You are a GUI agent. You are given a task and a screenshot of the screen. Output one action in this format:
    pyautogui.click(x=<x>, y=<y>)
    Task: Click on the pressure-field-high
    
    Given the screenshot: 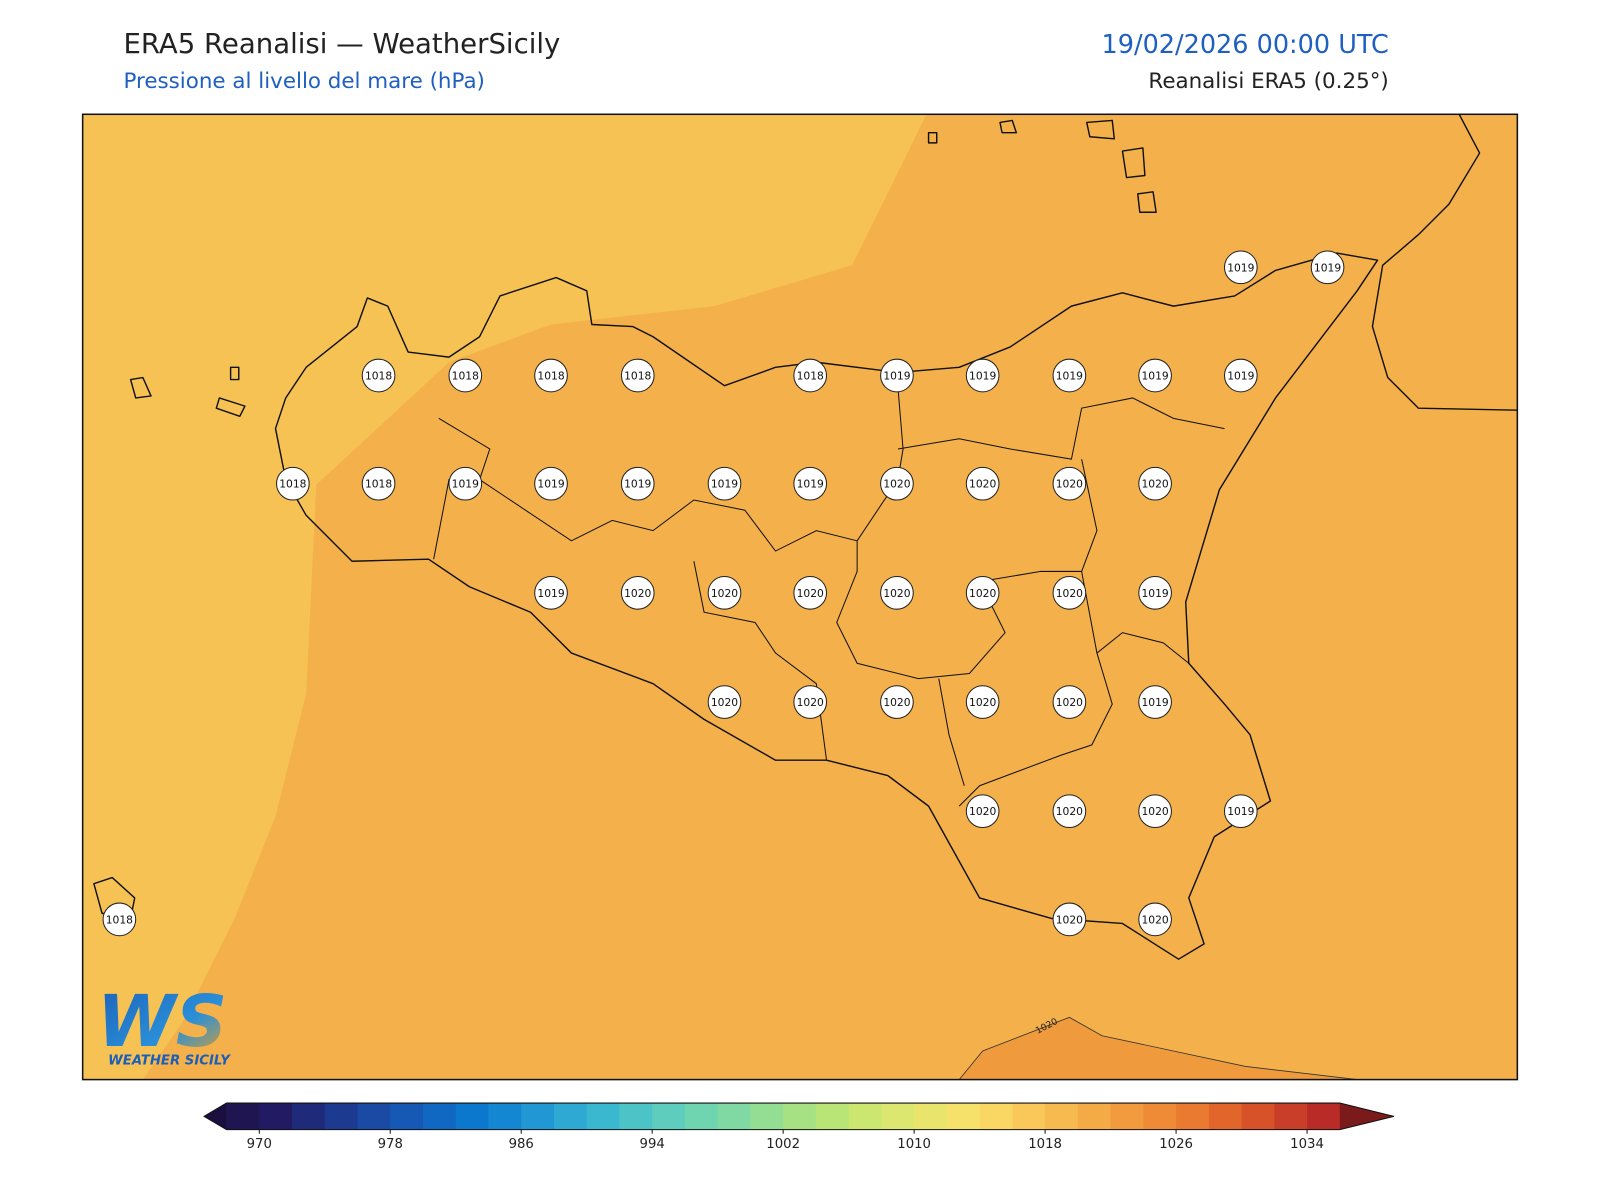 What is the action you would take?
    pyautogui.click(x=1158, y=1048)
    